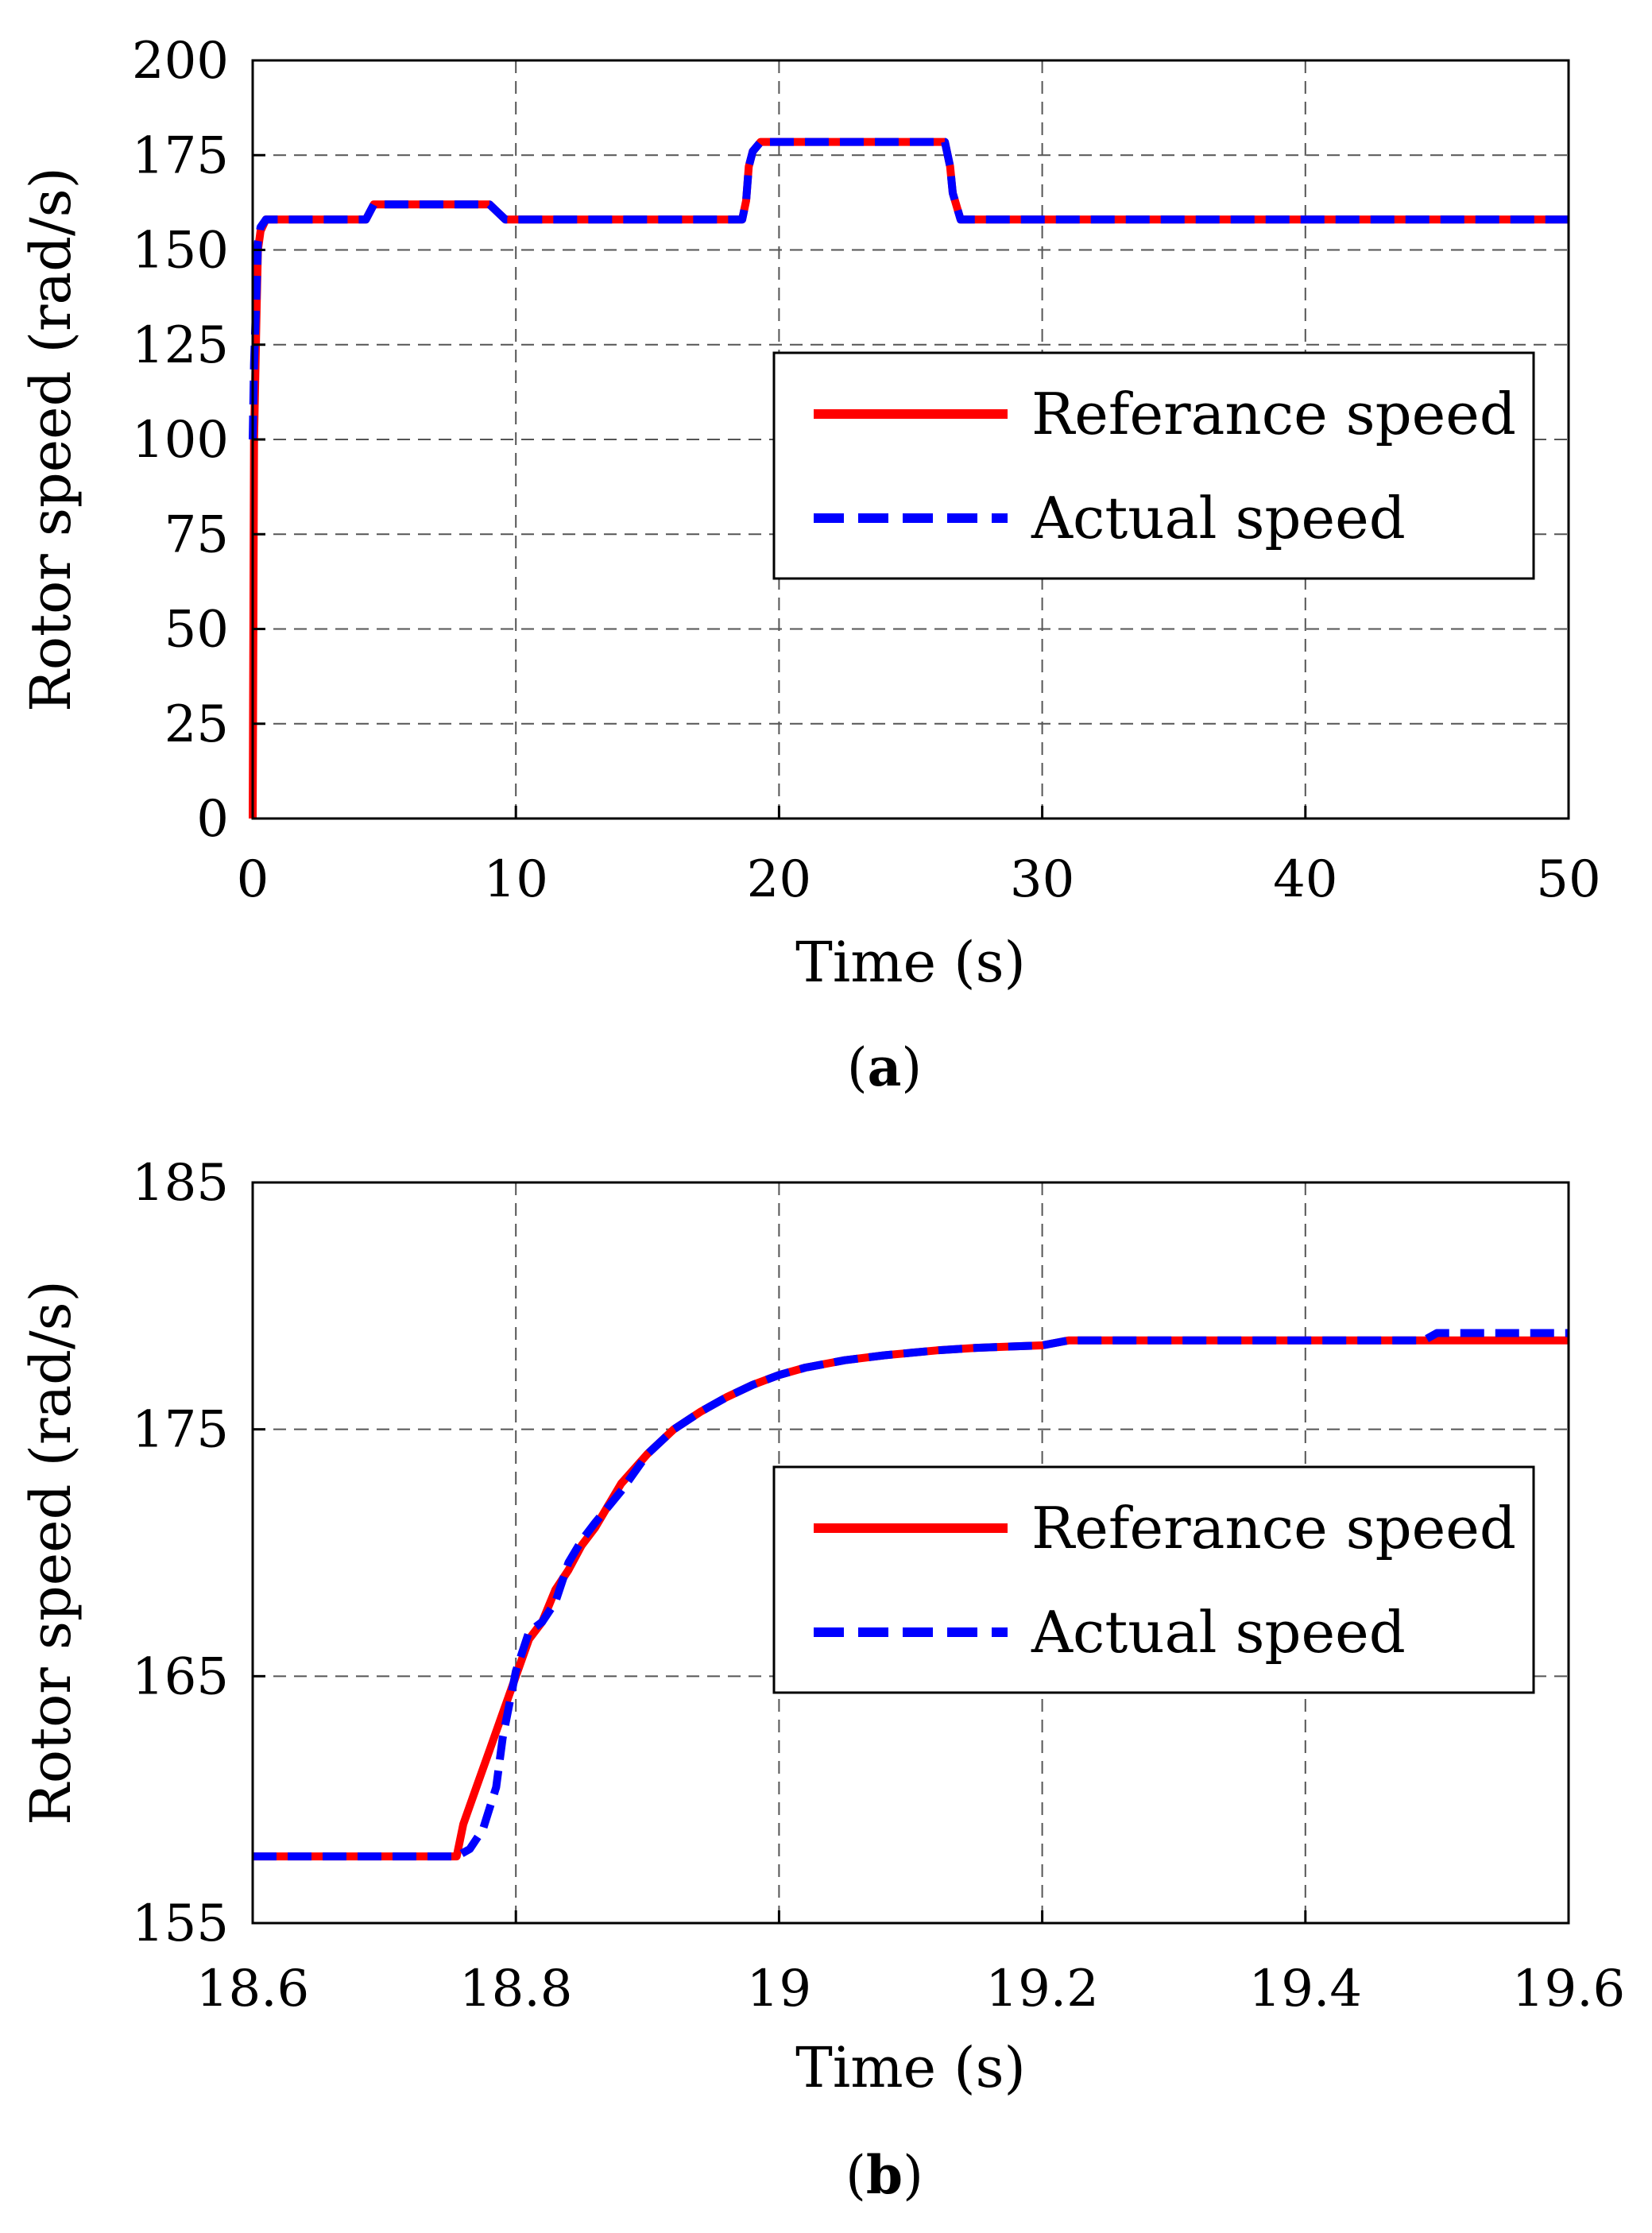  I want to click on x-tick-label: 19.4, so click(1306, 1989).